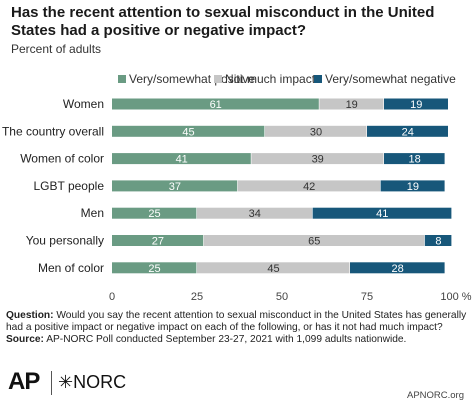 The width and height of the screenshot is (474, 409). I want to click on question-label: Question:, so click(30, 315).